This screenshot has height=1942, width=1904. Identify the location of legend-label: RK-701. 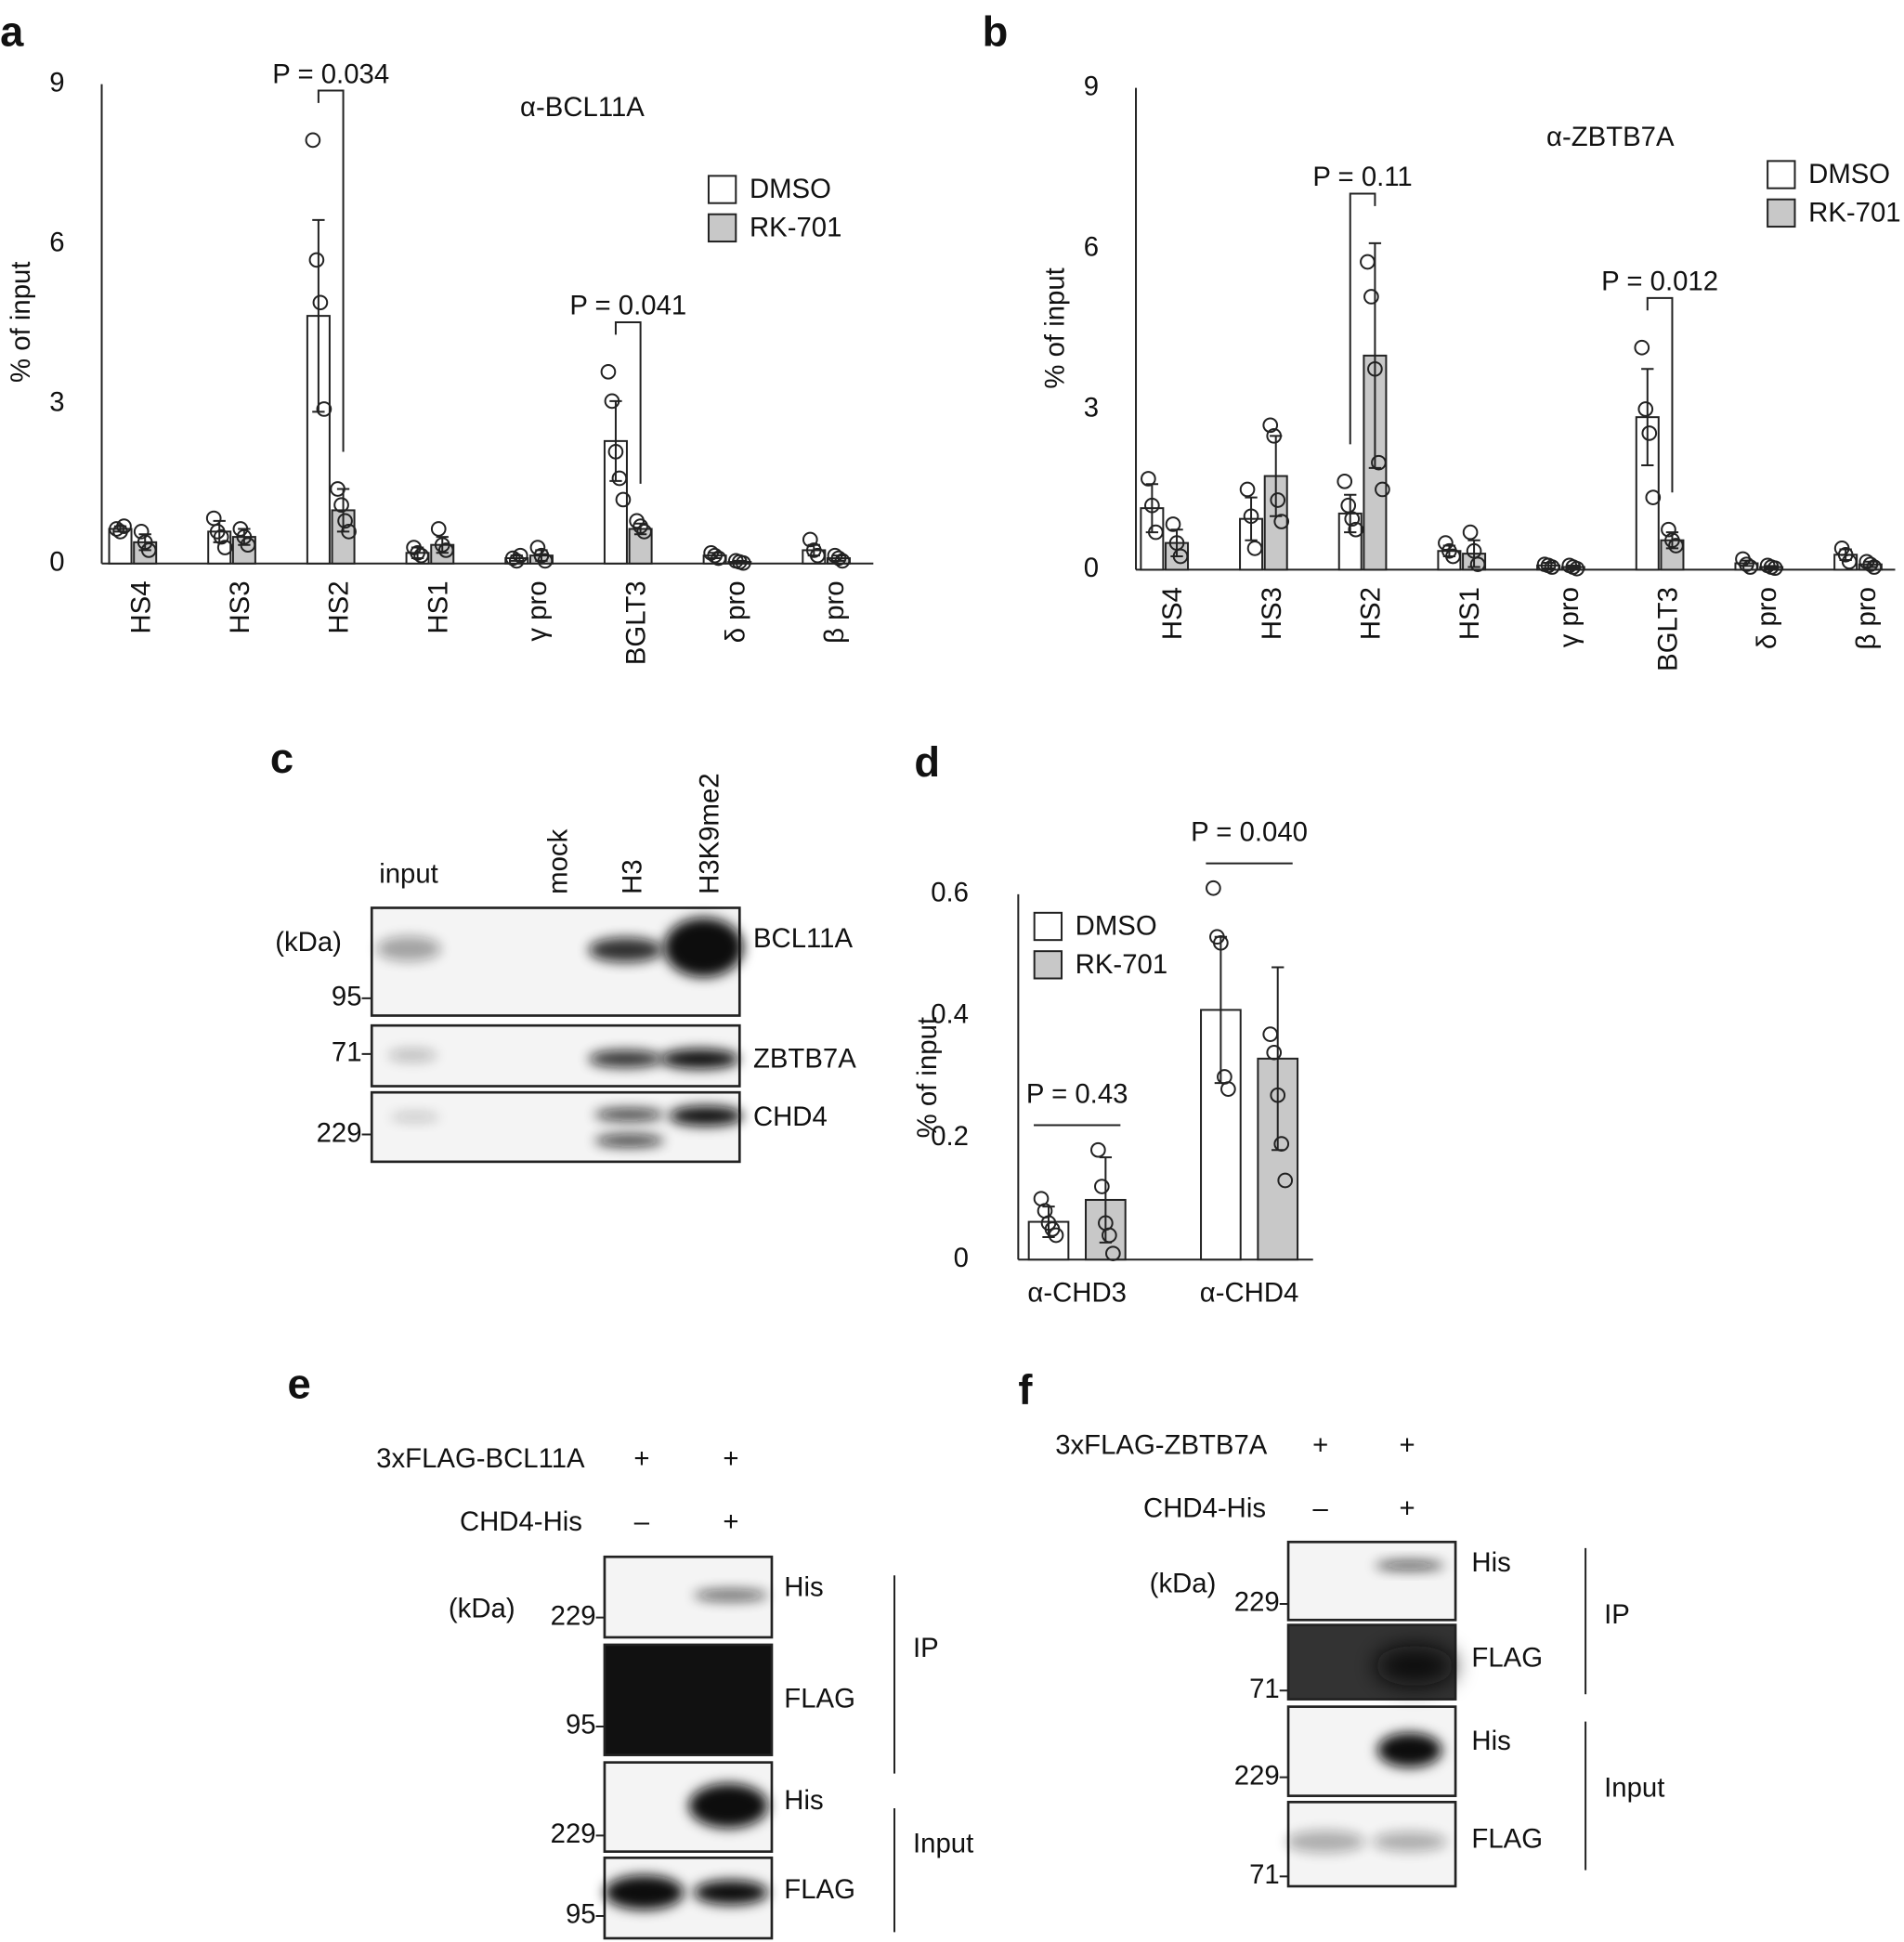
(795, 227).